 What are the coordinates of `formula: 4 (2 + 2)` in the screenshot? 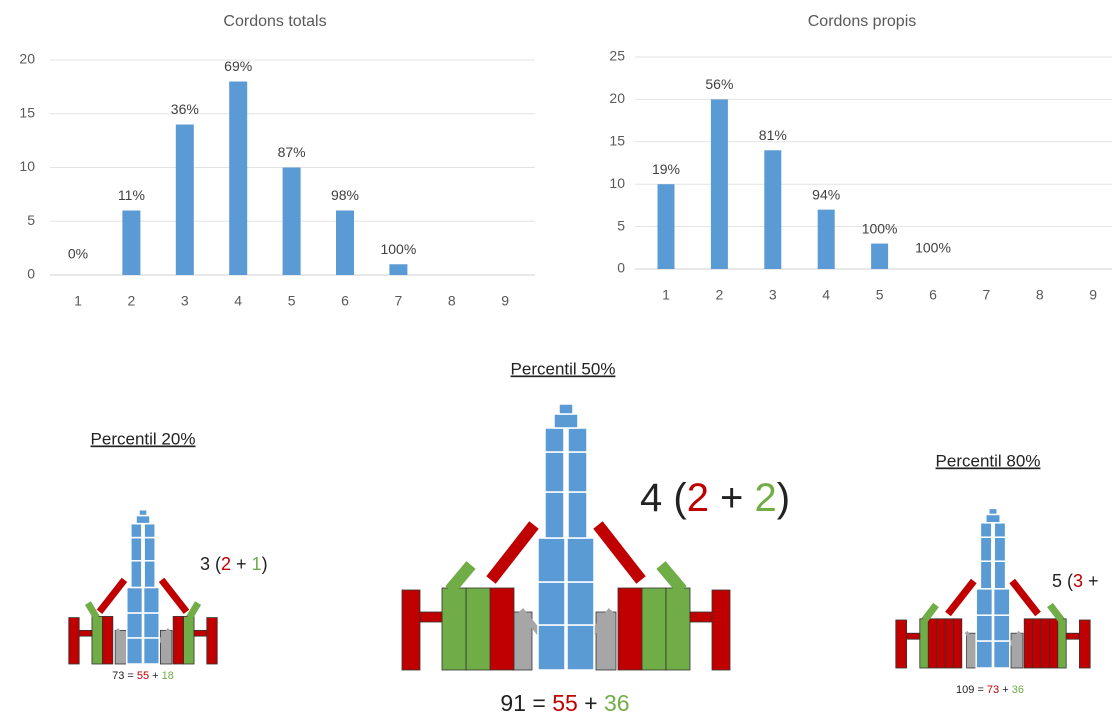 It's located at (715, 498).